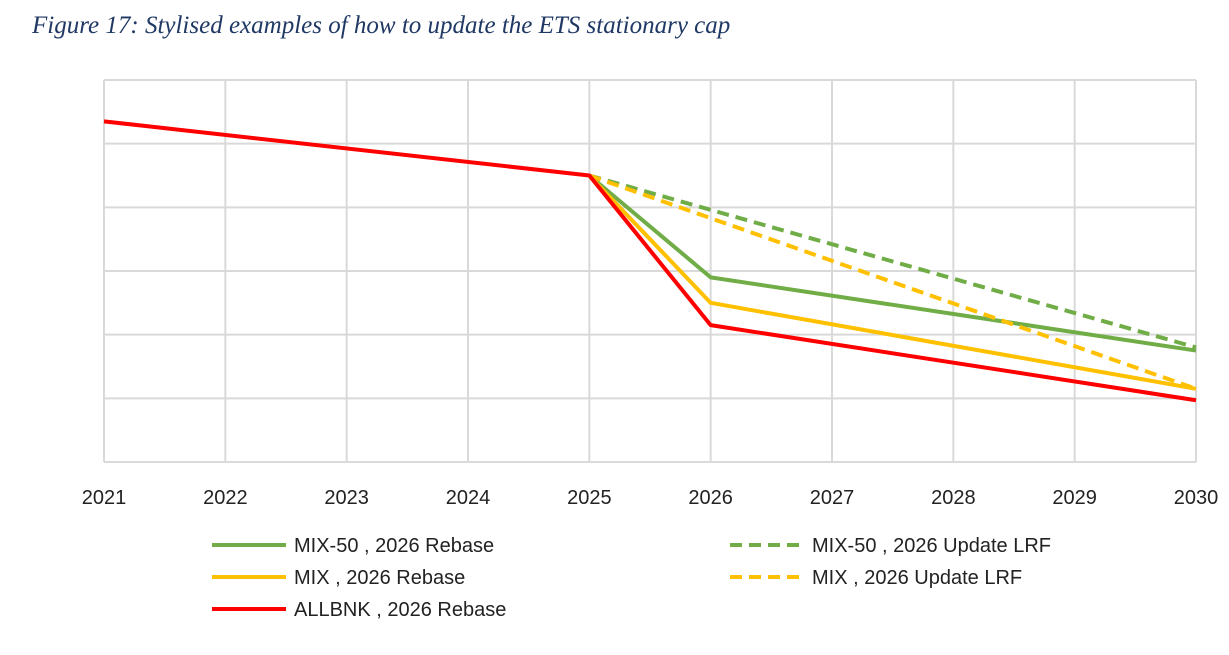 The height and width of the screenshot is (655, 1229). I want to click on x-tick-label: 2026, so click(710, 498).